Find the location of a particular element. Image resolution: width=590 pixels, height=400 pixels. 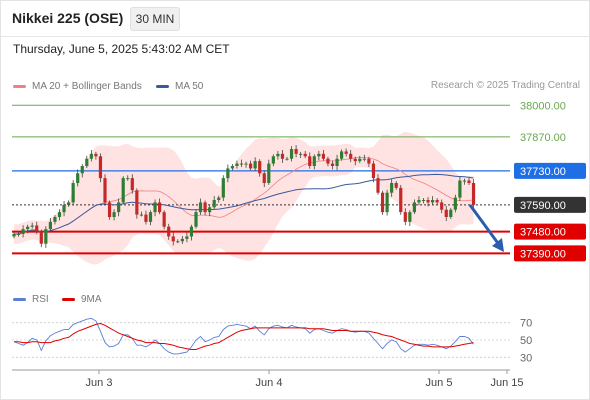

x-label-1: Jun 4 is located at coordinates (269, 383).